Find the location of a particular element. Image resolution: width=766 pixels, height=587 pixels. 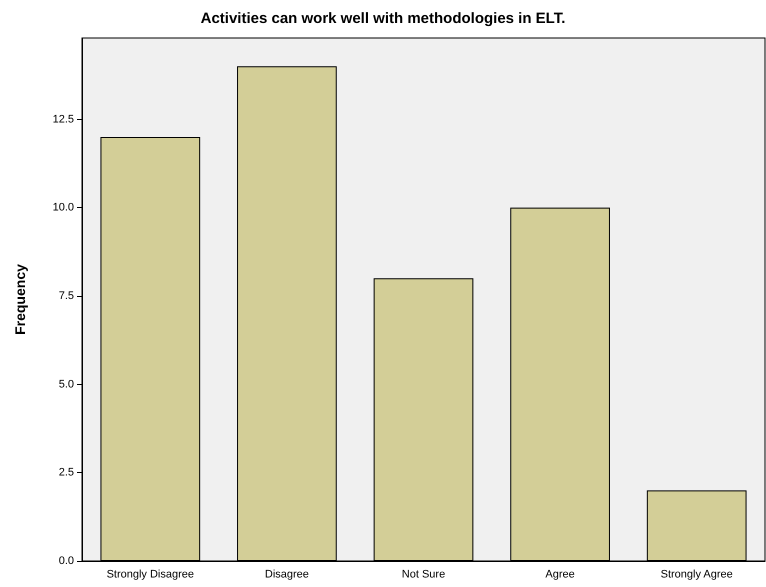

x-tick-label: Disagree is located at coordinates (286, 574).